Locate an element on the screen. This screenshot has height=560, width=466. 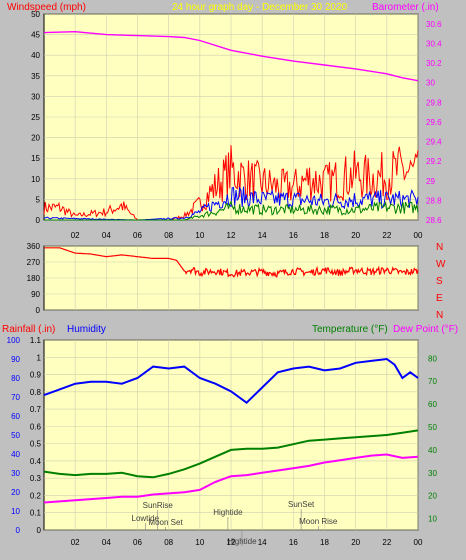
humidity-tick-label: 90 is located at coordinates (15, 359).